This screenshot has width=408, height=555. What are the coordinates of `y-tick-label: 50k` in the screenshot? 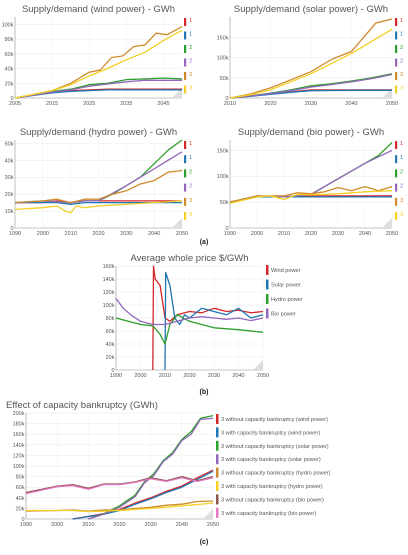 It's located at (9, 144).